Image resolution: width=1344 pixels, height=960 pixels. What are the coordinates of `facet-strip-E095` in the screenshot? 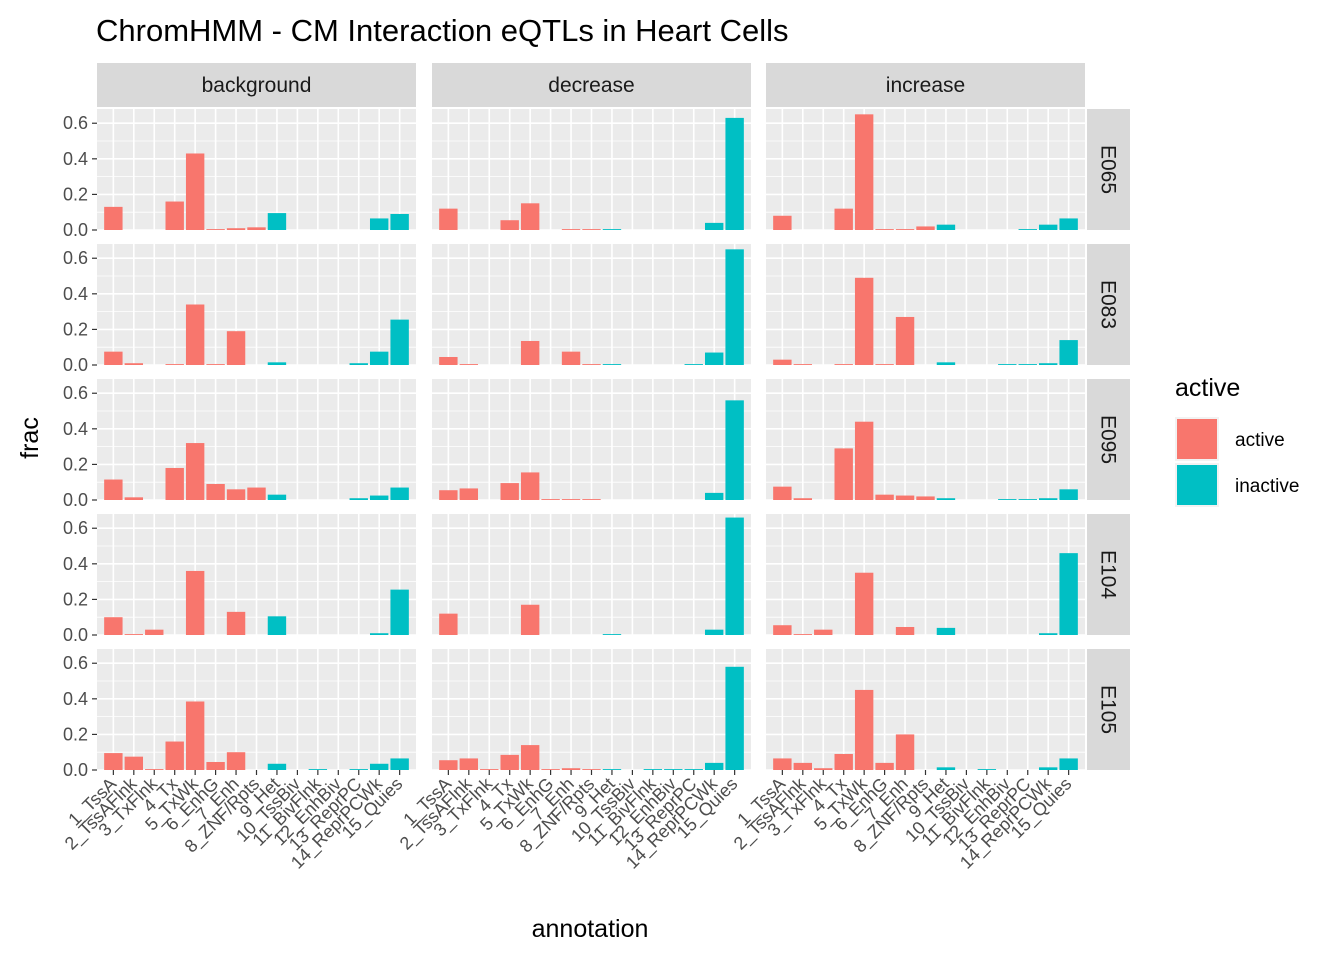 It's located at (1108, 439).